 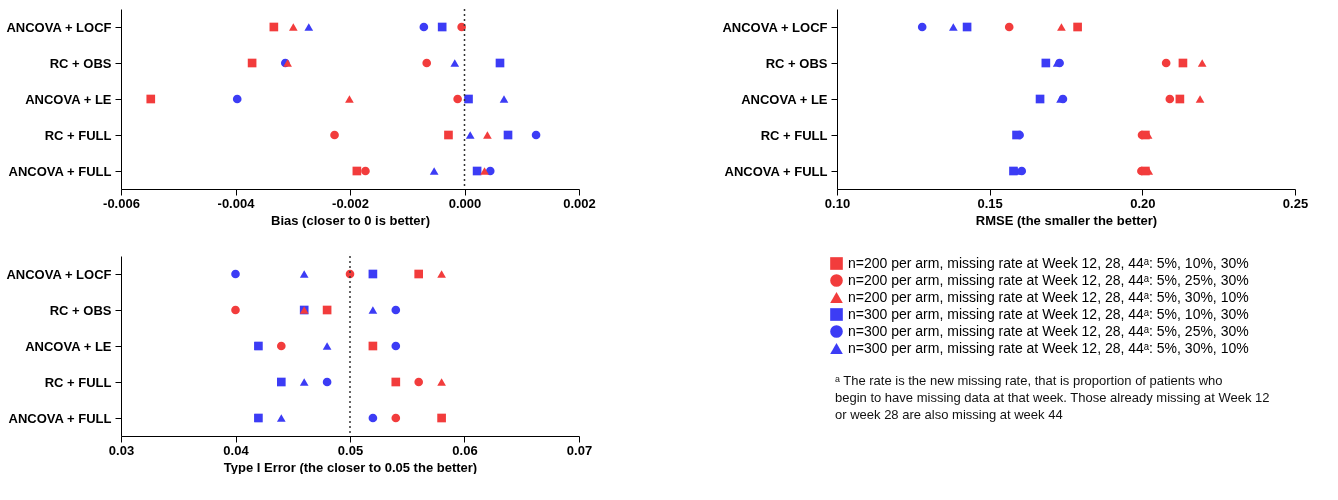 I want to click on x-tick-label: 0.15, so click(x=990, y=203).